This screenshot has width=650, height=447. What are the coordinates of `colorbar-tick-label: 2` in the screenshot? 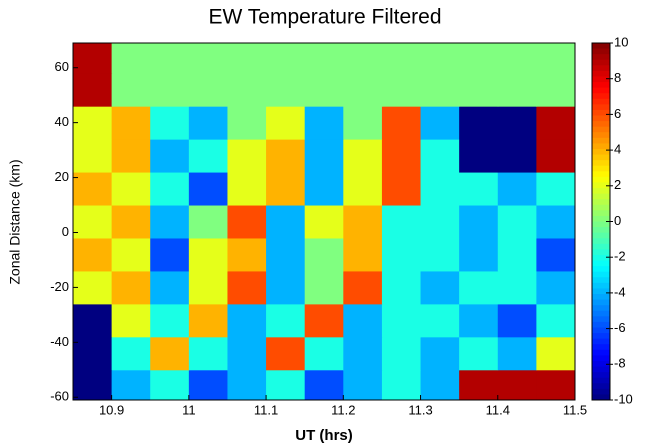 It's located at (617, 184).